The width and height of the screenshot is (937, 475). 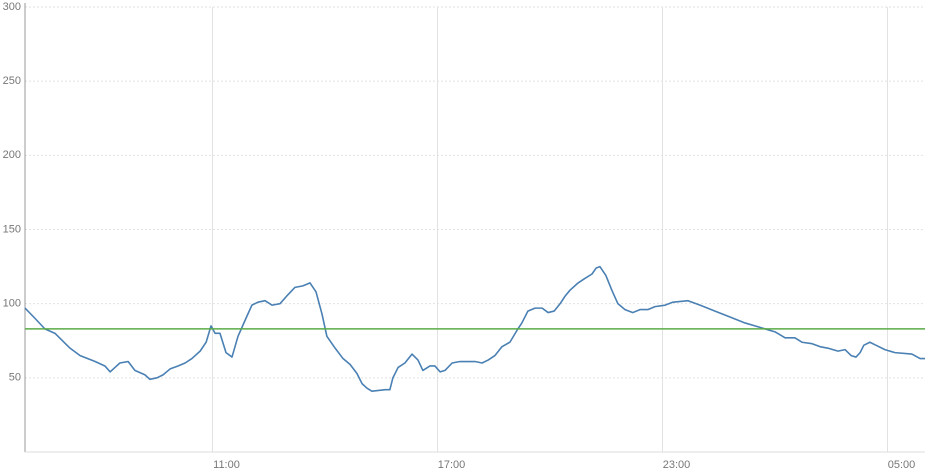 I want to click on y-tick-label: 300, so click(x=12, y=7).